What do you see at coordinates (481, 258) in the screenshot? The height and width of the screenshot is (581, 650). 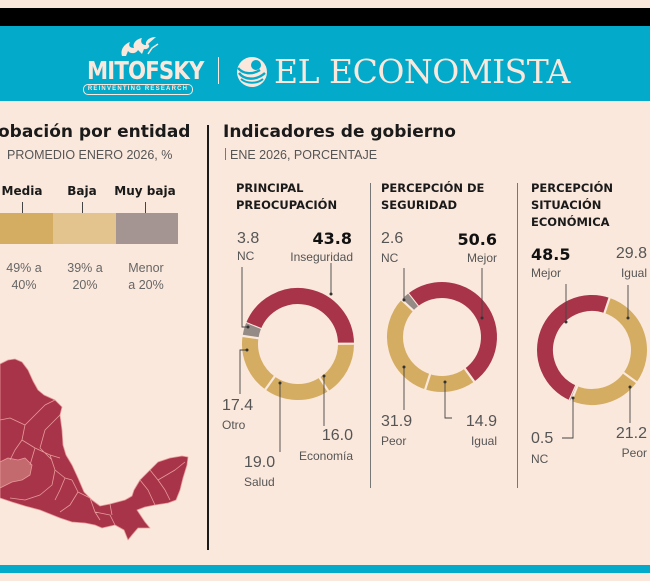 I see `category-label-mejor-2: Mejor` at bounding box center [481, 258].